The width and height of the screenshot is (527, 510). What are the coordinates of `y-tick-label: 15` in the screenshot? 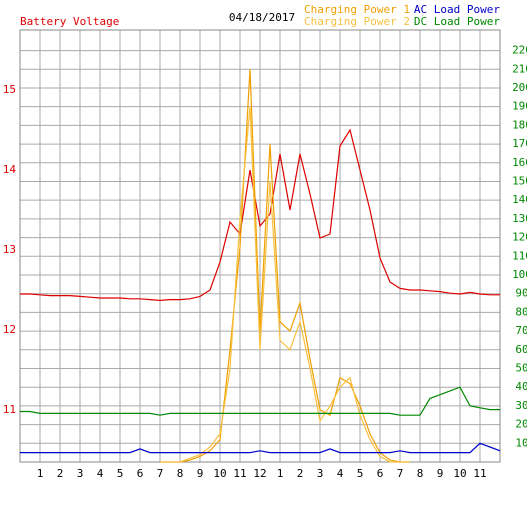 It's located at (9, 89).